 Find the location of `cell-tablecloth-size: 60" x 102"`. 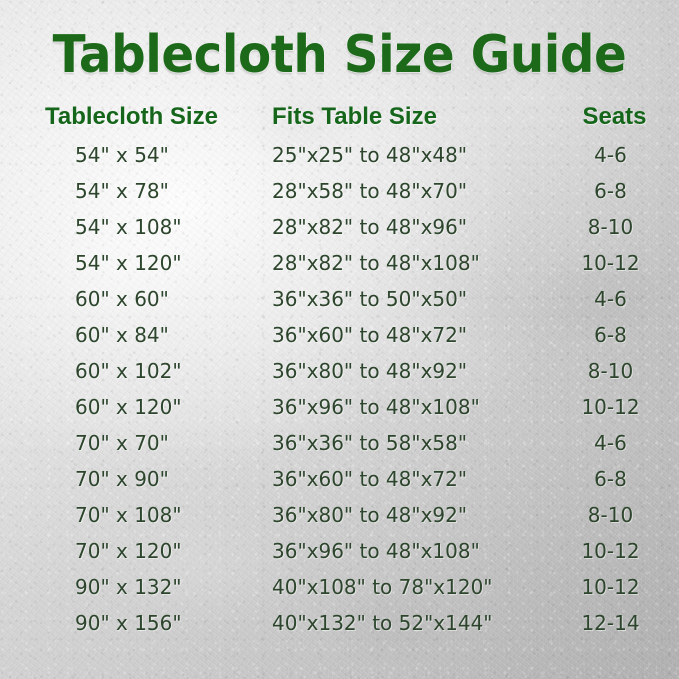

cell-tablecloth-size: 60" x 102" is located at coordinates (128, 371).